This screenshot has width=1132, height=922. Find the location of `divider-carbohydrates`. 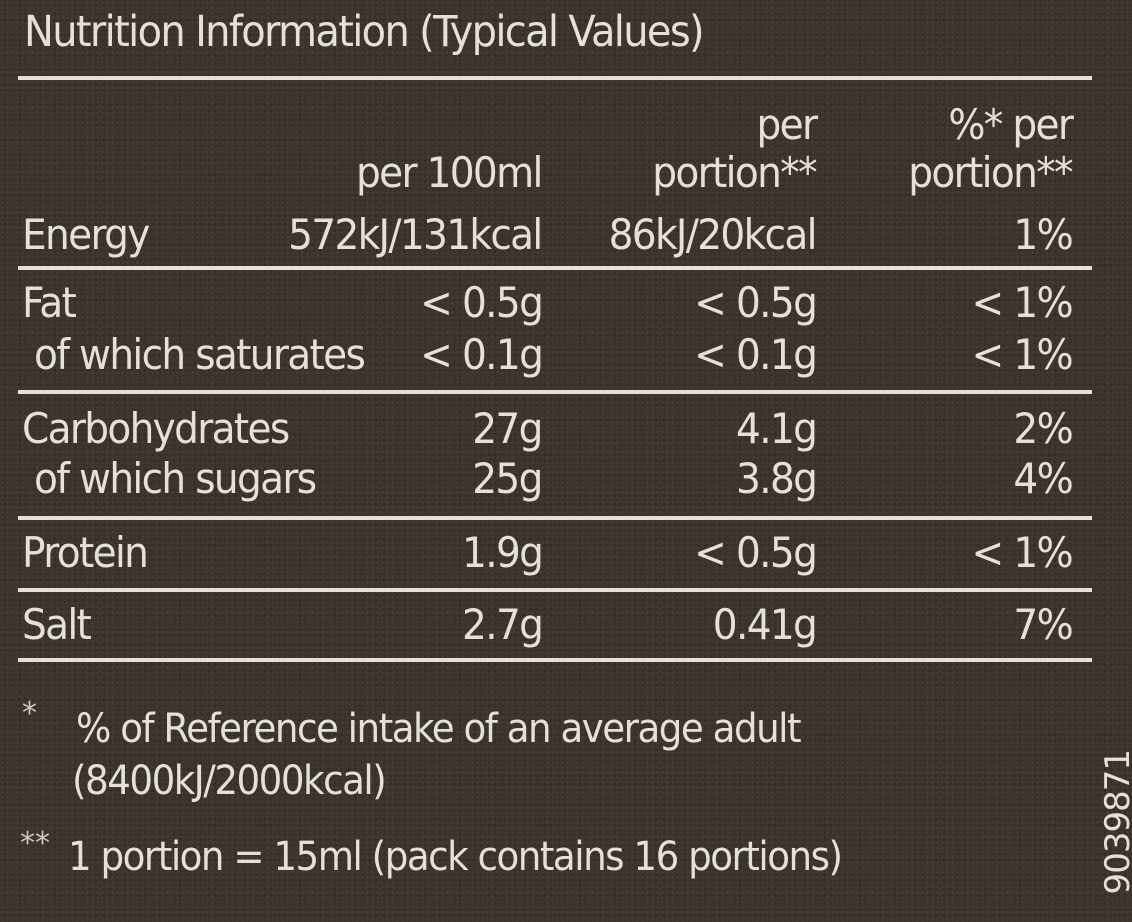

divider-carbohydrates is located at coordinates (555, 518).